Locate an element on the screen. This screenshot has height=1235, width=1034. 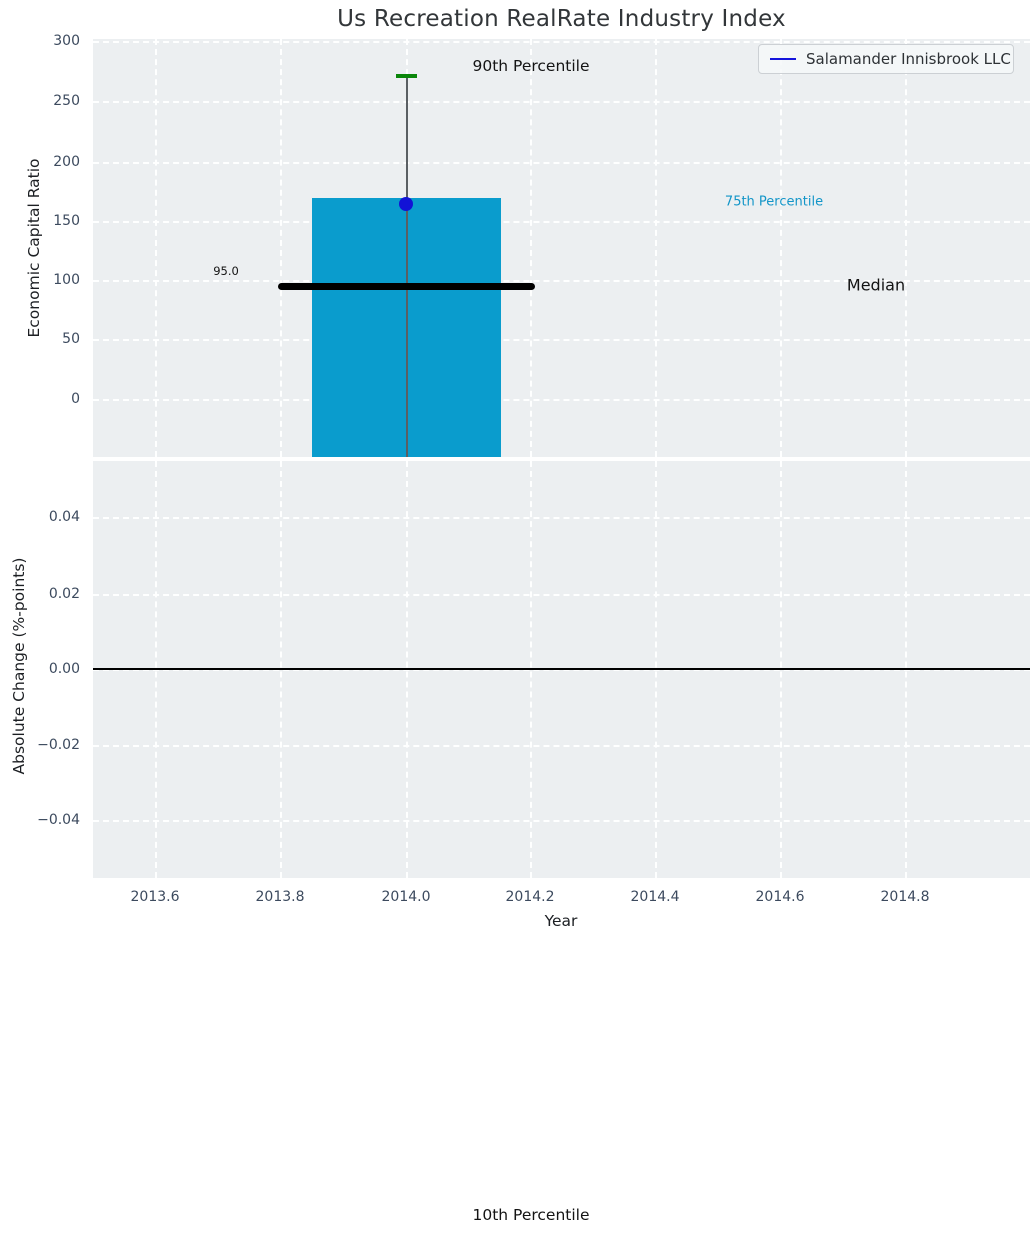
legend-line-sample is located at coordinates (783, 59).